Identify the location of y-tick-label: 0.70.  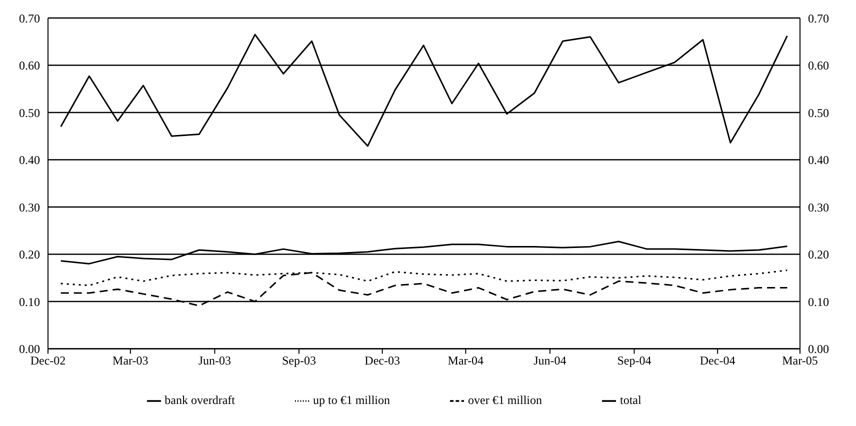
(29, 18).